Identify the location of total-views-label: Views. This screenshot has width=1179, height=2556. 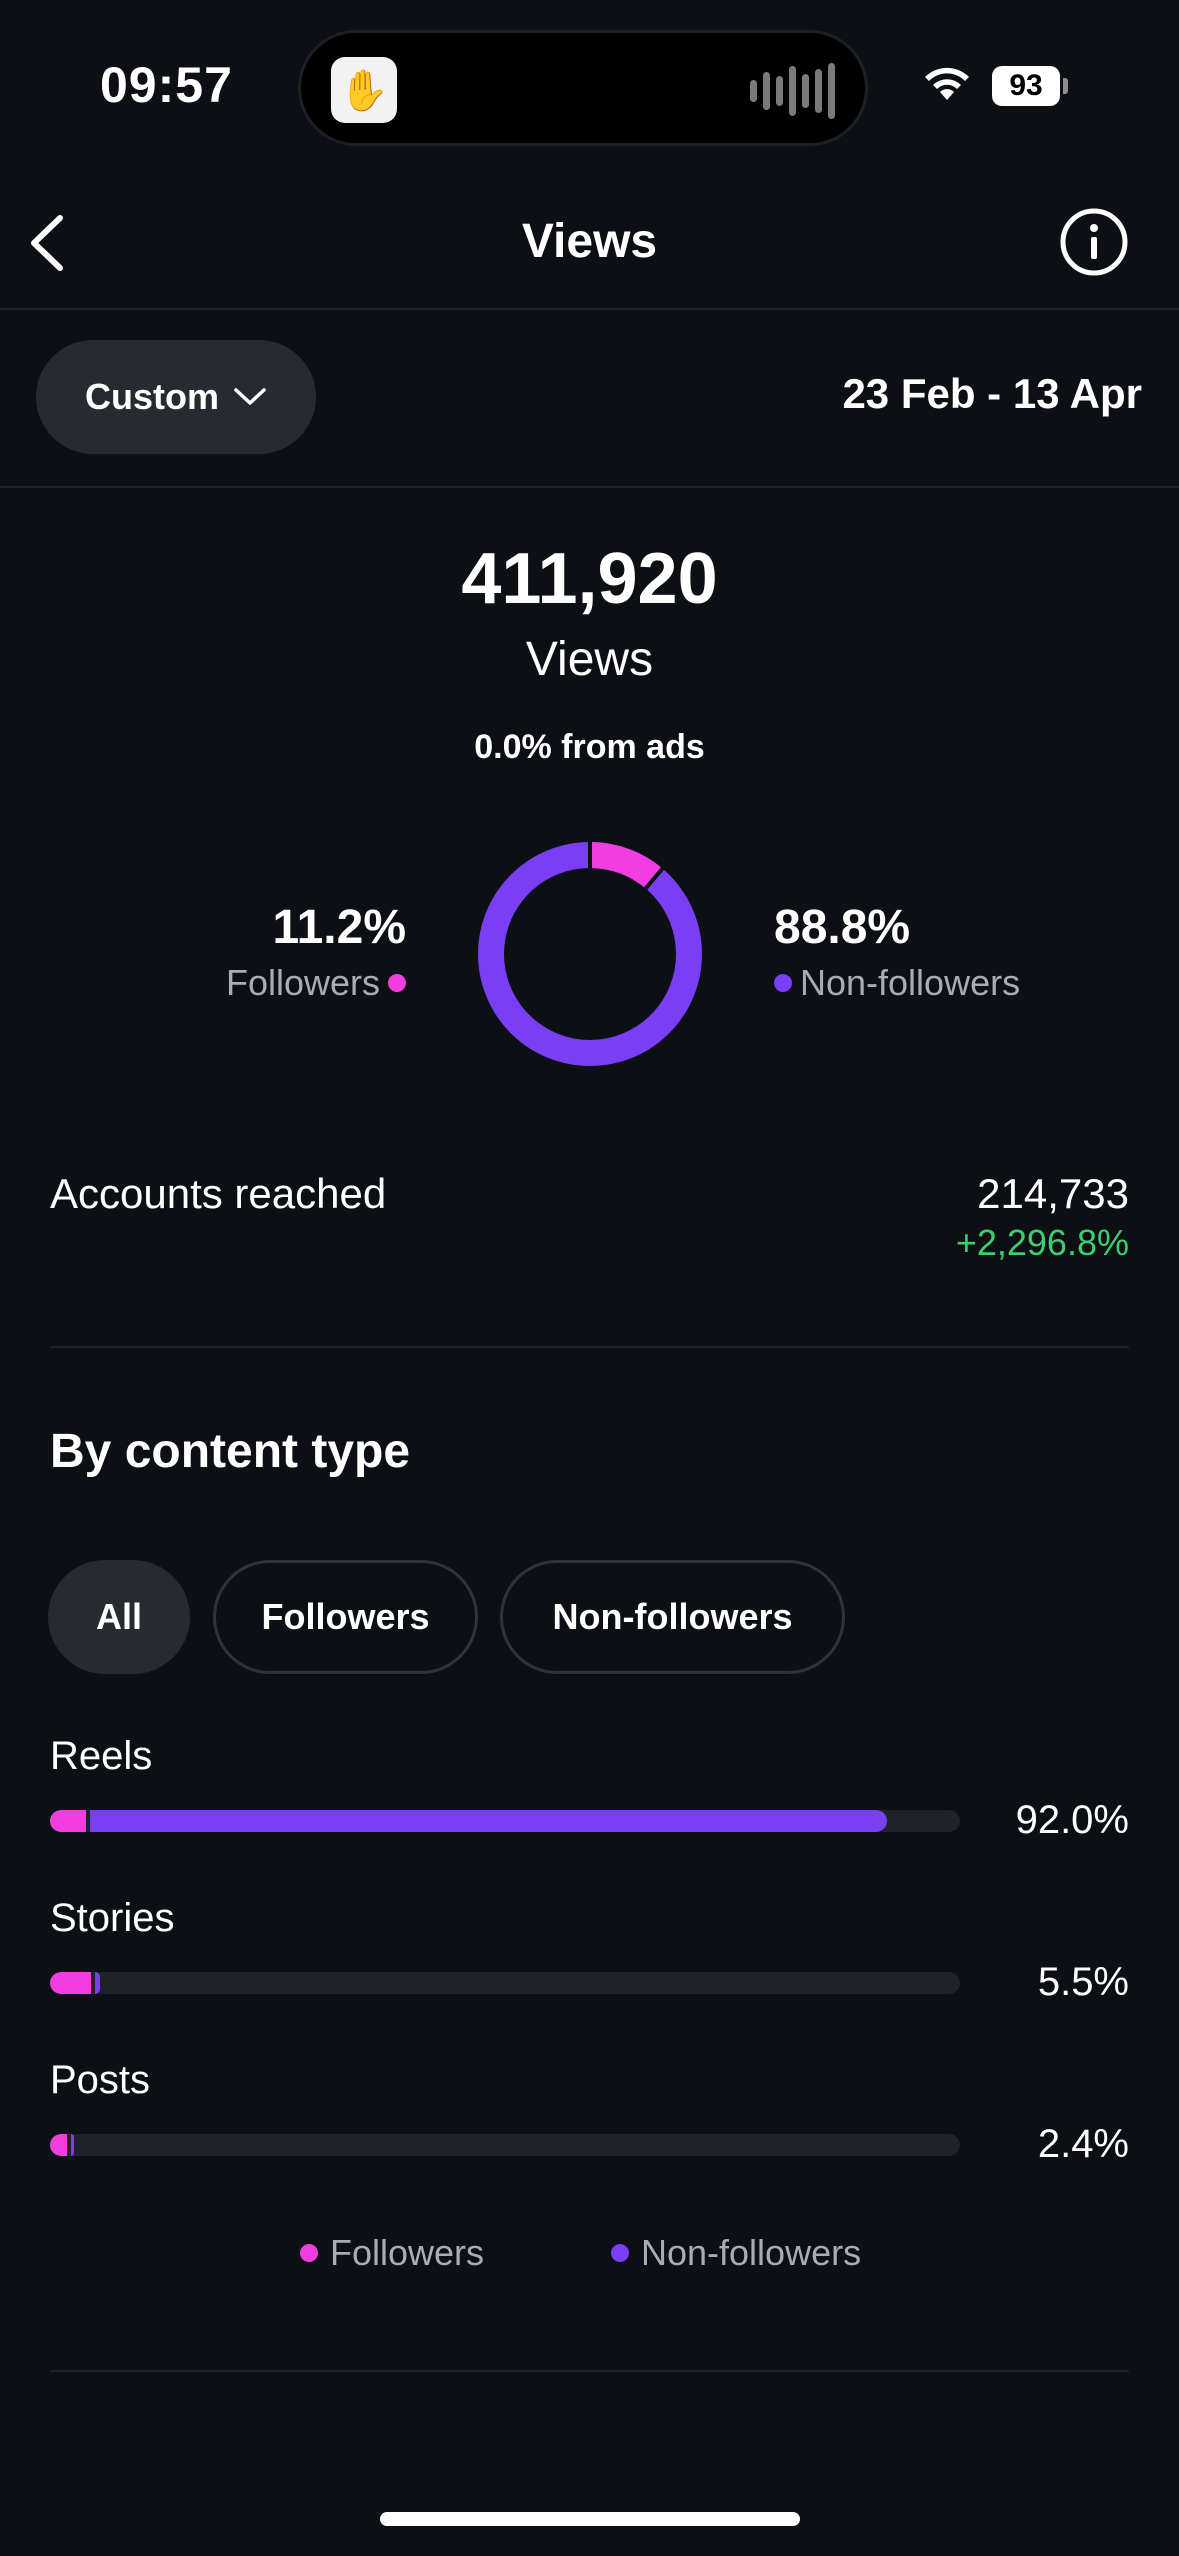
(589, 659).